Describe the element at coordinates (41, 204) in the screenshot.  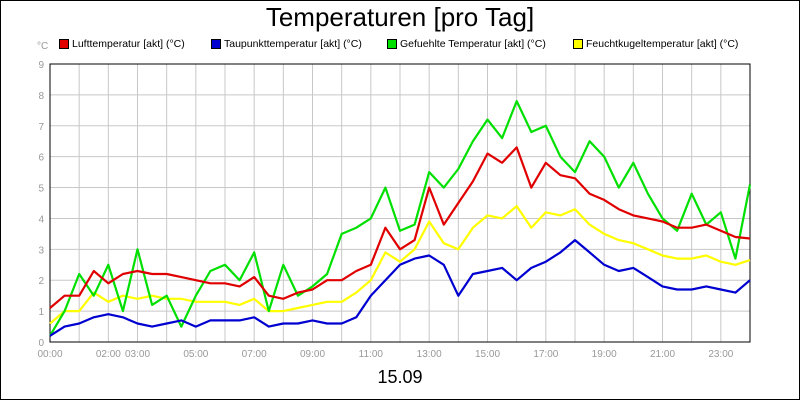
I see `y-axis-ticks: 0 1 2 3 4 5 6 7 8 9` at that location.